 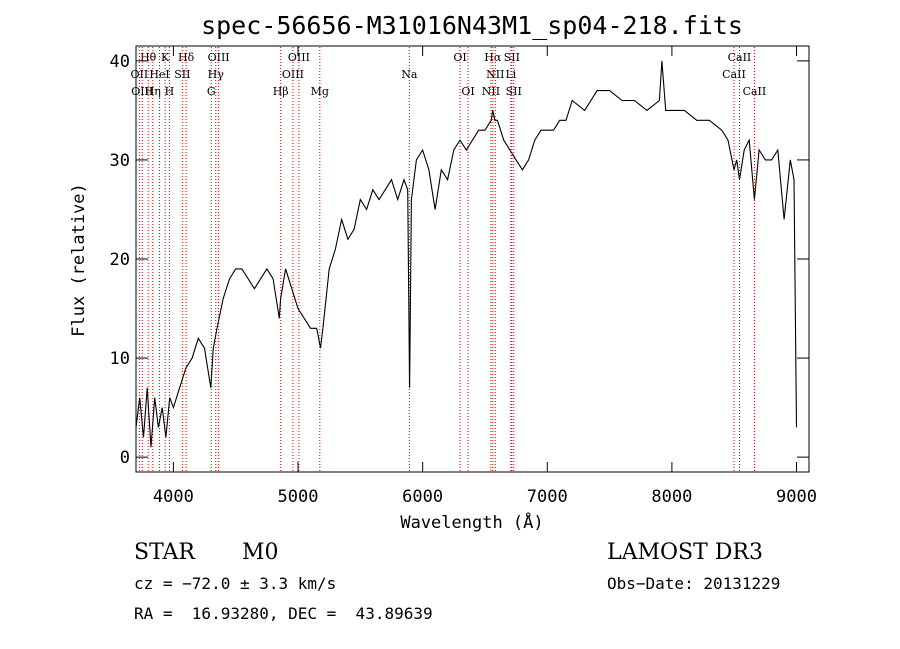 What do you see at coordinates (120, 62) in the screenshot?
I see `y-tick-label: 40` at bounding box center [120, 62].